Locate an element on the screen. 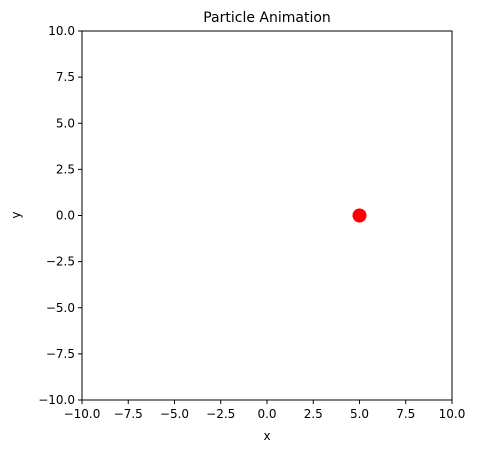 Image resolution: width=477 pixels, height=453 pixels. x-tick-label: −5.0 is located at coordinates (174, 414).